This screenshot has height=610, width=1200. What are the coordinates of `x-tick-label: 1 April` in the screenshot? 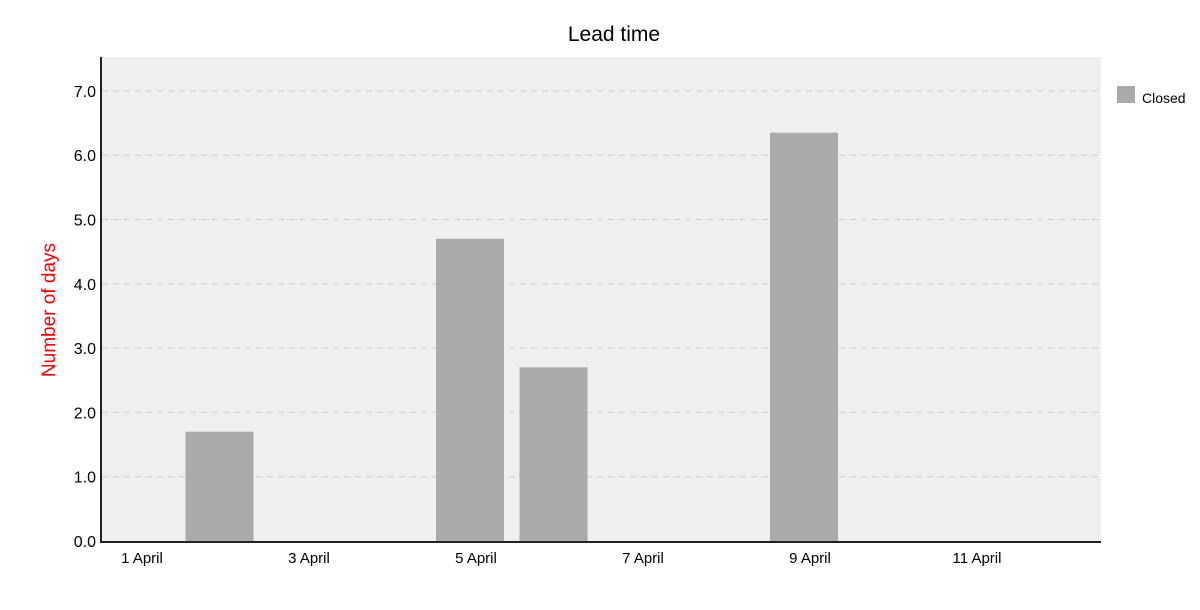 It's located at (142, 558).